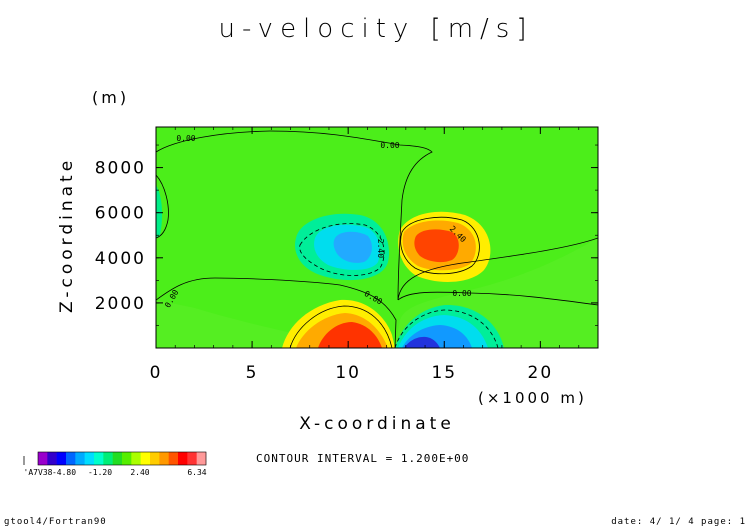 This screenshot has height=532, width=752. What do you see at coordinates (377, 424) in the screenshot?
I see `x-axis-label: X-coordinate` at bounding box center [377, 424].